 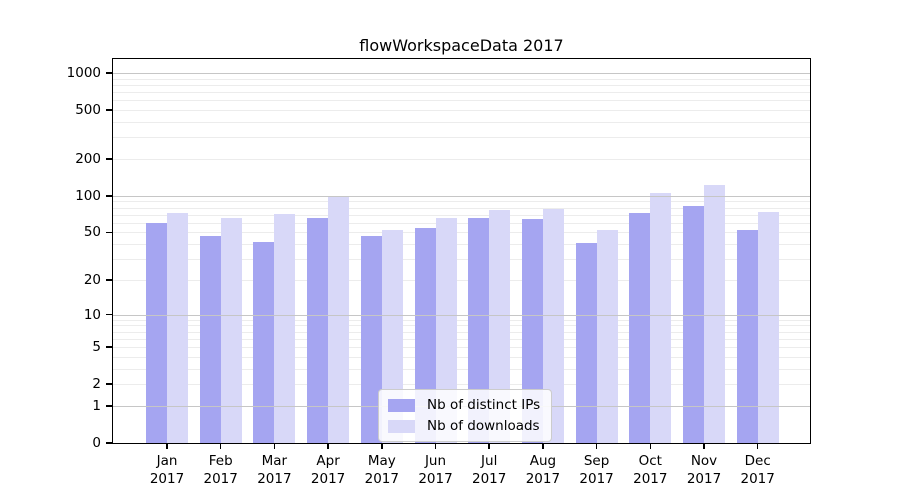 What do you see at coordinates (88, 110) in the screenshot?
I see `y-tick-label: 500` at bounding box center [88, 110].